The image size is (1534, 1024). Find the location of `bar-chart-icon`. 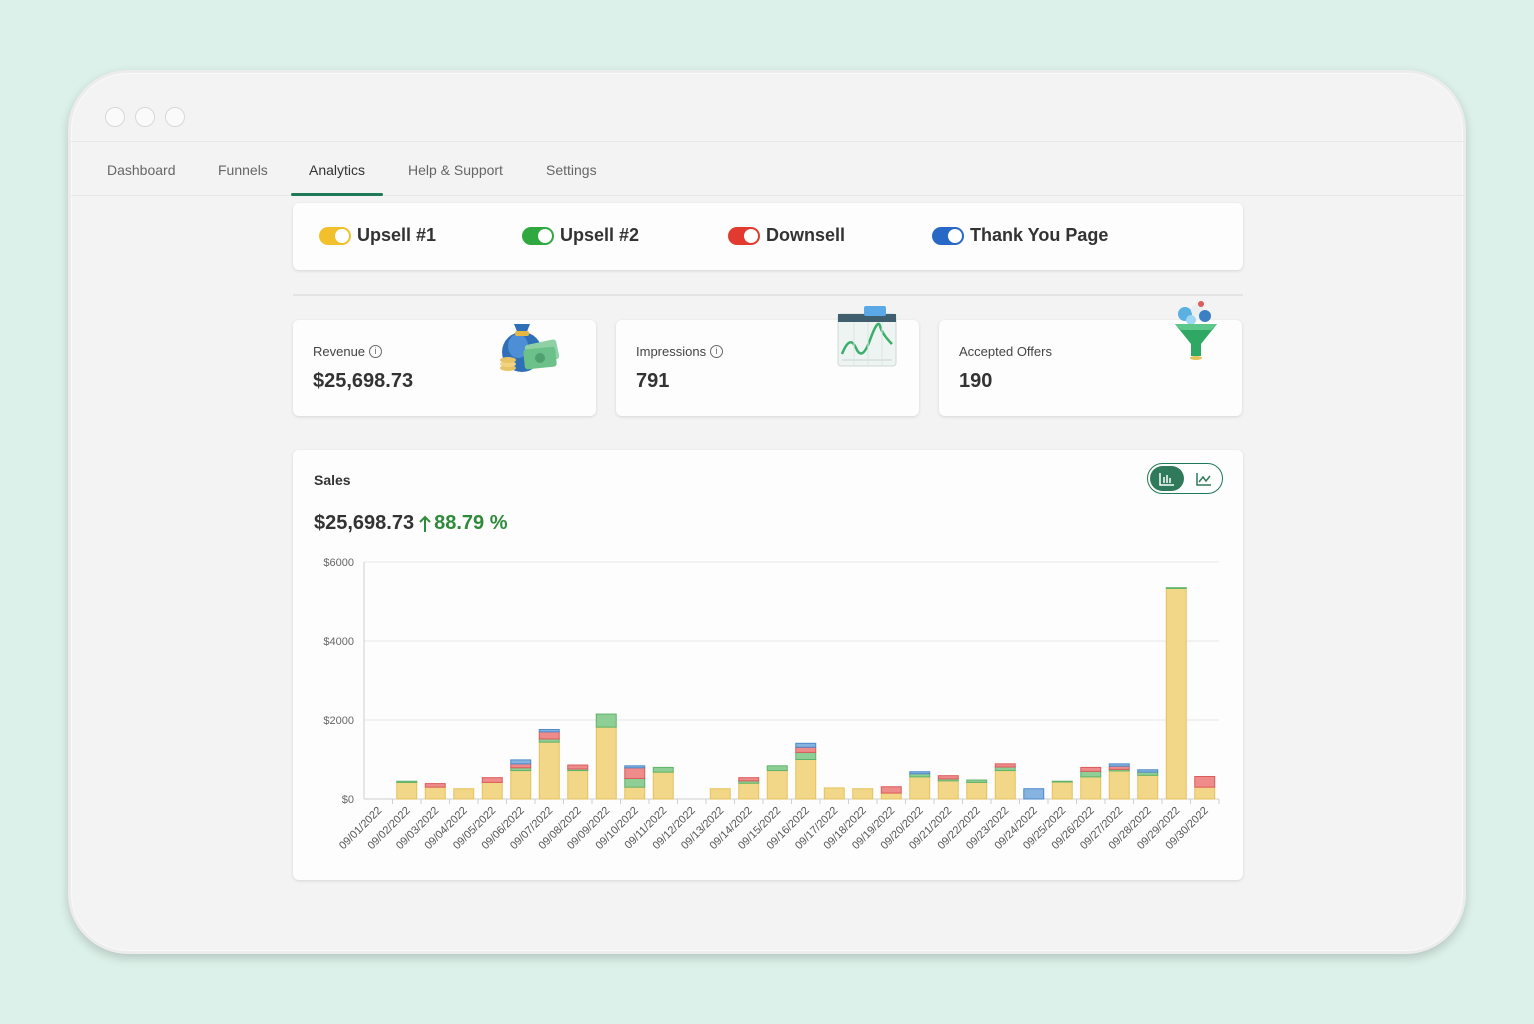

bar-chart-icon is located at coordinates (1166, 479).